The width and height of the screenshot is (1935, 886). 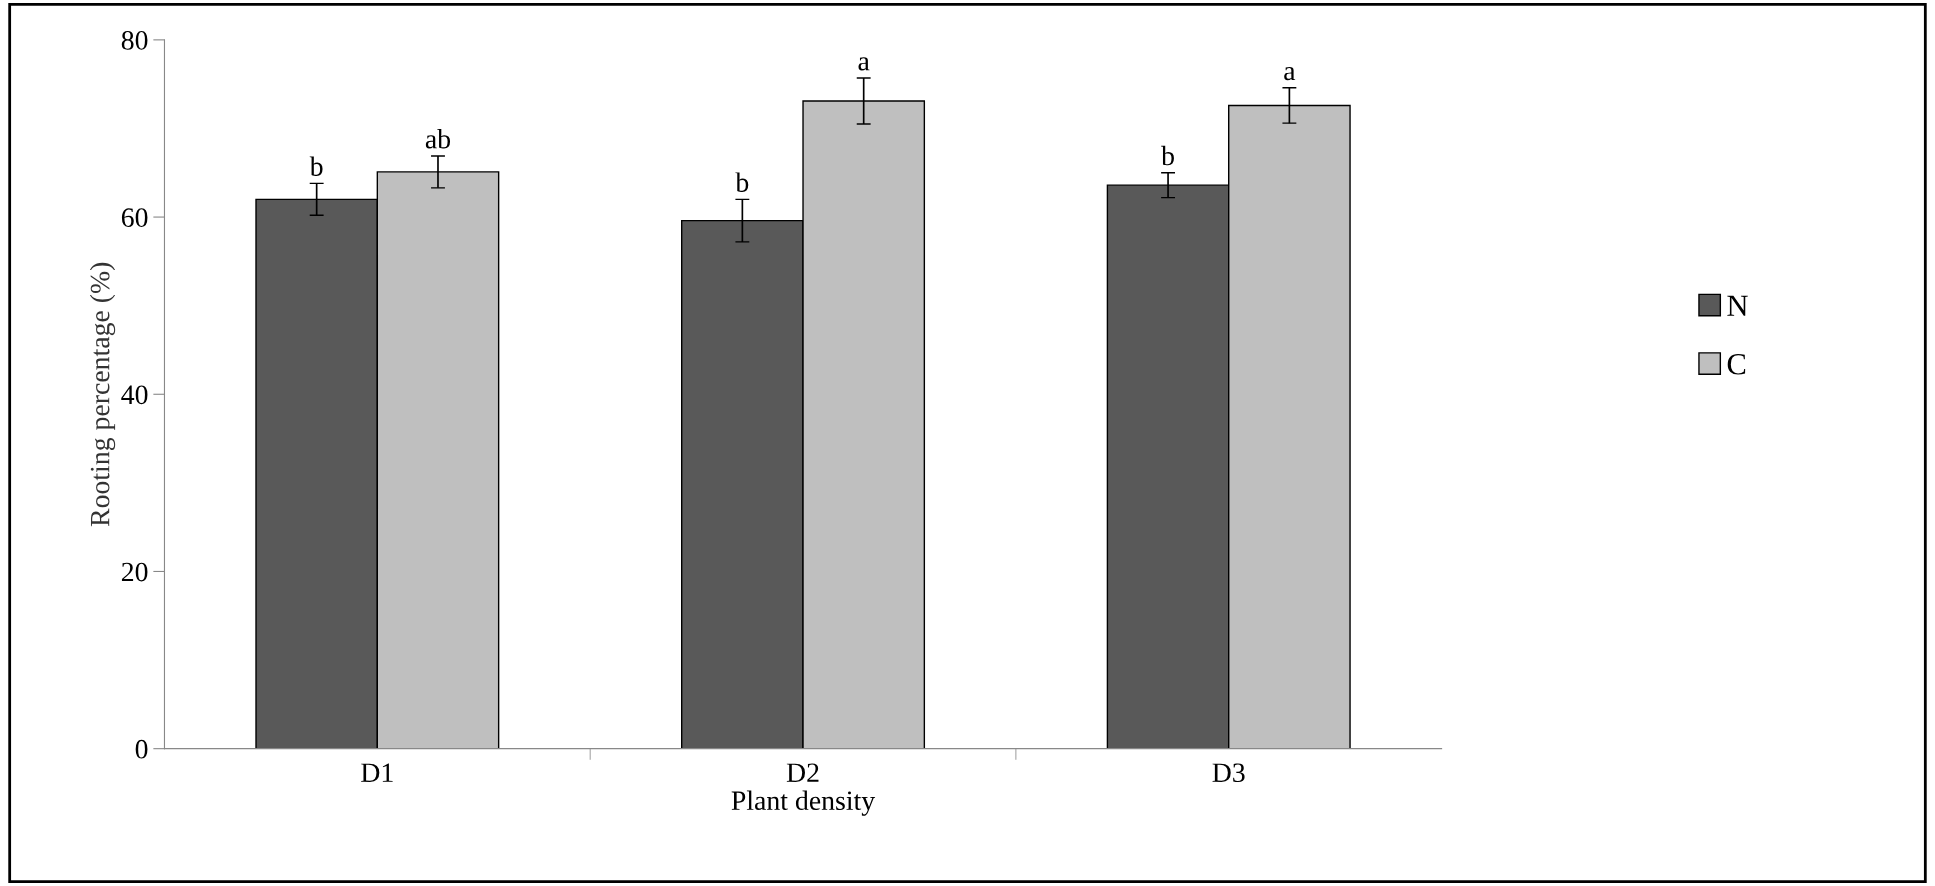 I want to click on y-tick-label: 60, so click(x=134, y=217).